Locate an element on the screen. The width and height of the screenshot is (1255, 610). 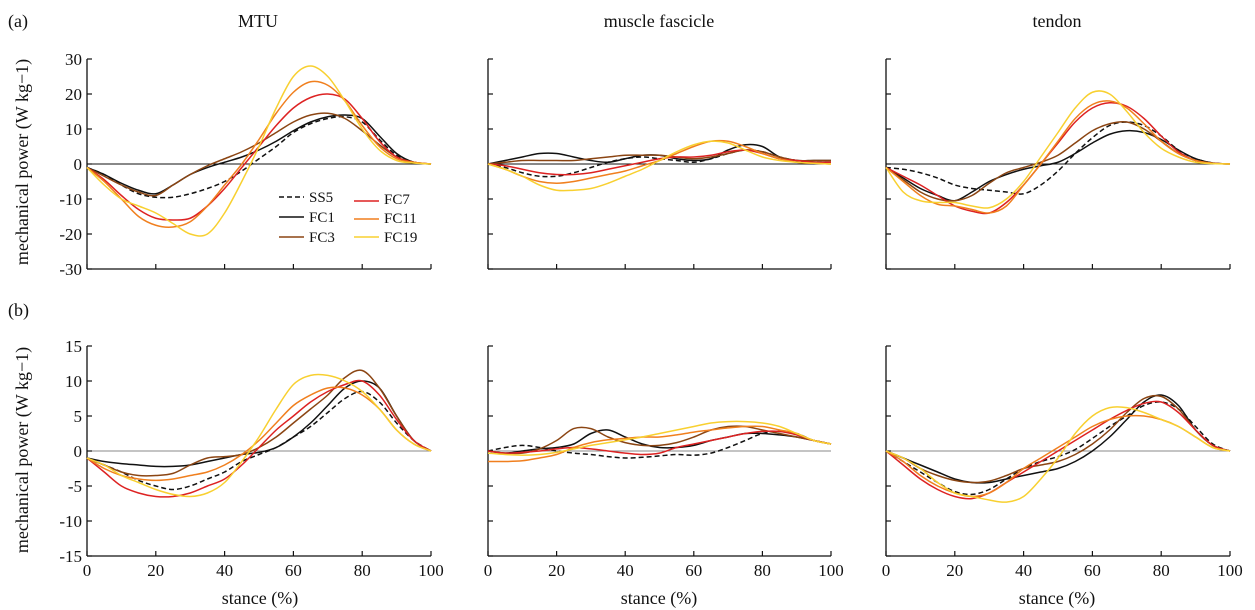
y-tick-label-a0-6: 30 is located at coordinates (73, 59).